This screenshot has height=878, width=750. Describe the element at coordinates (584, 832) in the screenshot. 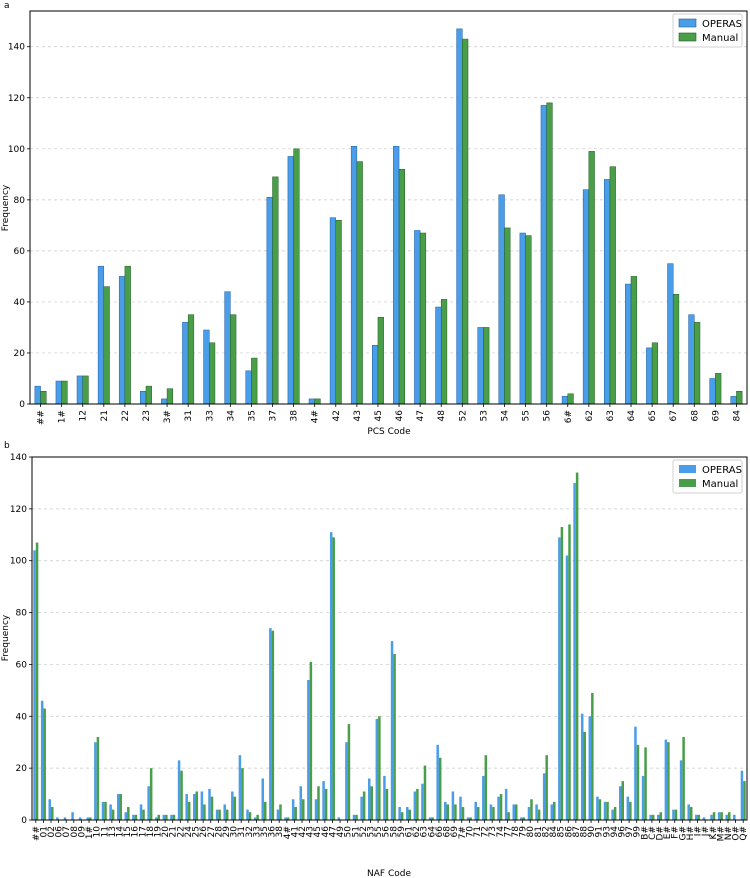

I see `panel-b-x-tick-label: 88` at that location.